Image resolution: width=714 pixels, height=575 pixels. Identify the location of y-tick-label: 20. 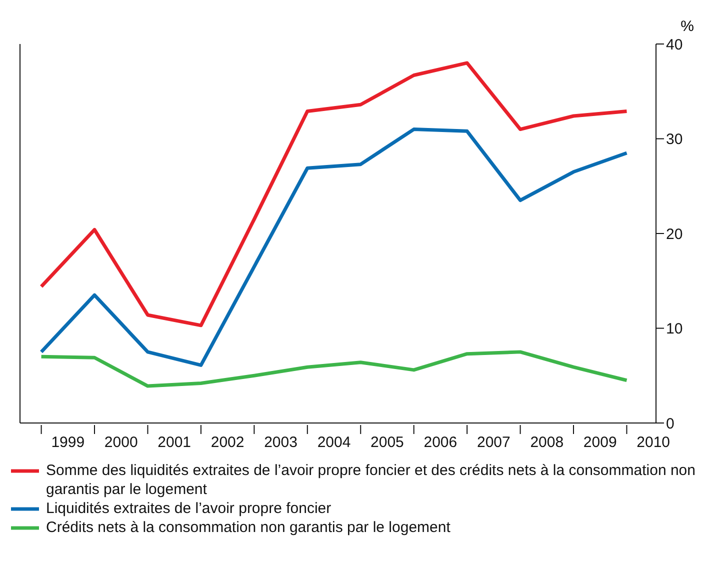
(674, 234).